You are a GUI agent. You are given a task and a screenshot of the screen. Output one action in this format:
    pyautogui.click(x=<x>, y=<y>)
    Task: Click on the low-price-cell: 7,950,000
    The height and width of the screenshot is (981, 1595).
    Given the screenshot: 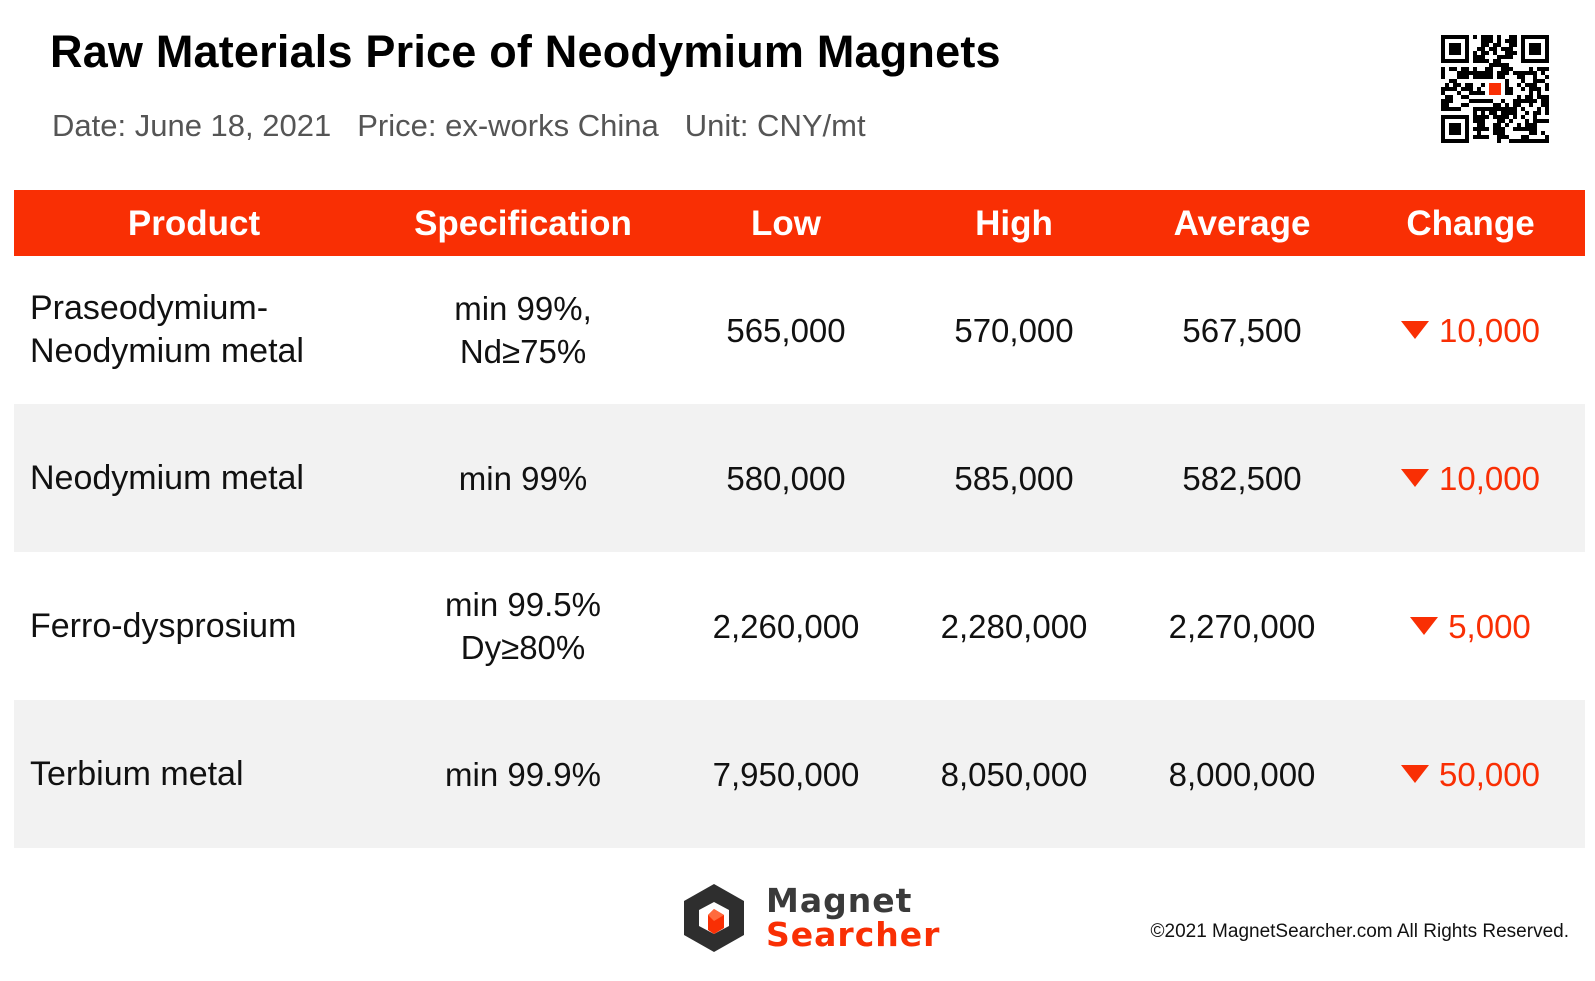 What is the action you would take?
    pyautogui.click(x=786, y=774)
    